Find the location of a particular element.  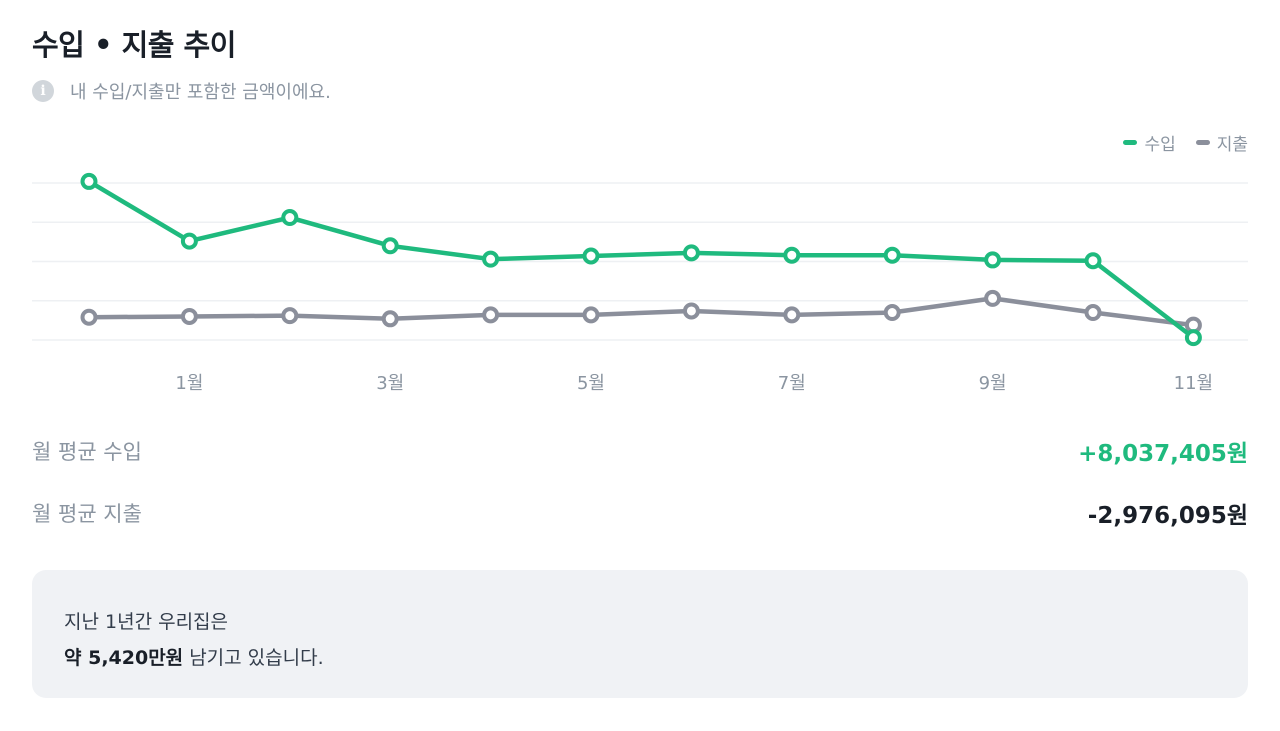

x-tick-label: 9월 is located at coordinates (993, 383).